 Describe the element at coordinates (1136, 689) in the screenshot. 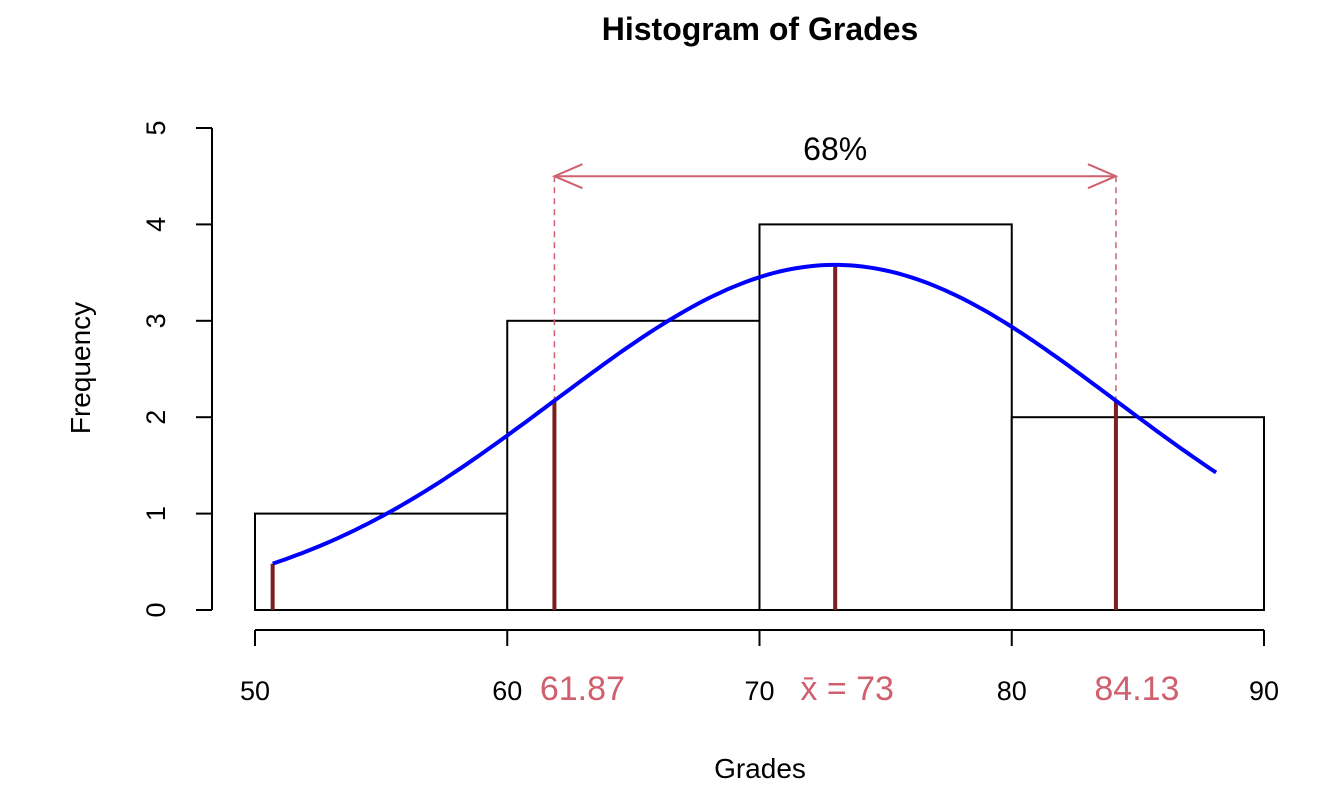

I see `sd-high-label: 84.13` at that location.